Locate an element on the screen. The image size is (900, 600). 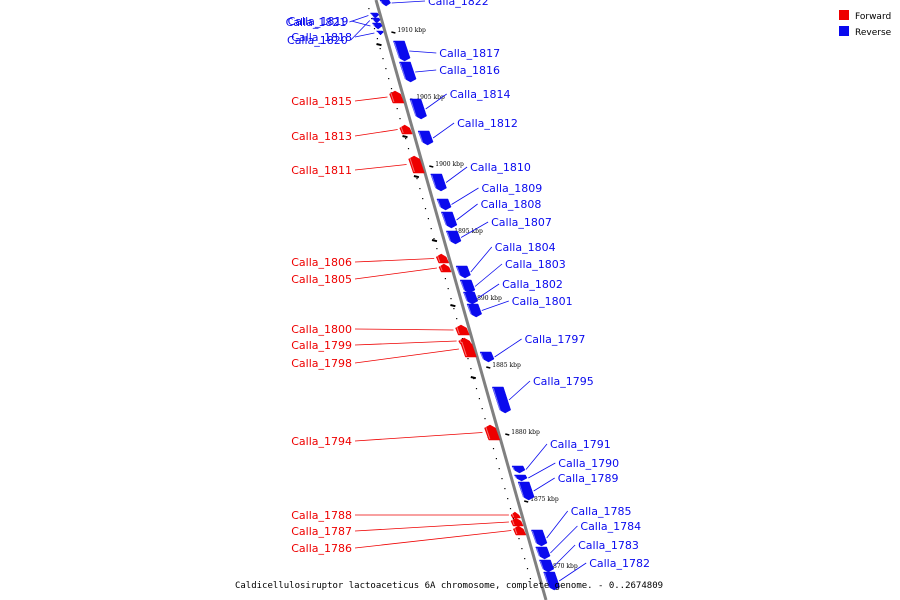
gene-label: Calla_1783 is located at coordinates (608, 545).